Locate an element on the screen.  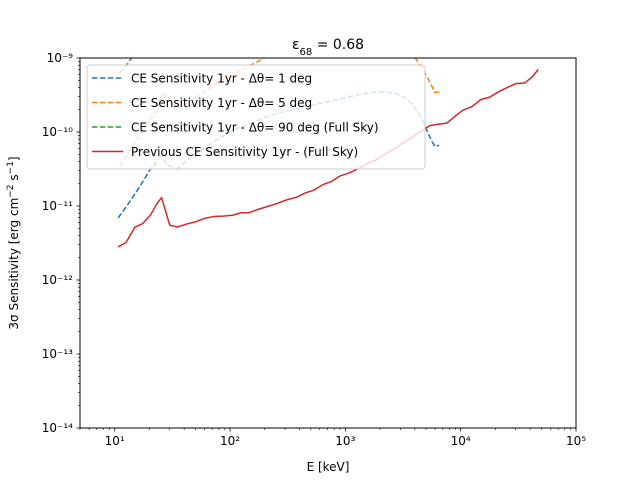
x-tick-label: 10³ is located at coordinates (345, 441).